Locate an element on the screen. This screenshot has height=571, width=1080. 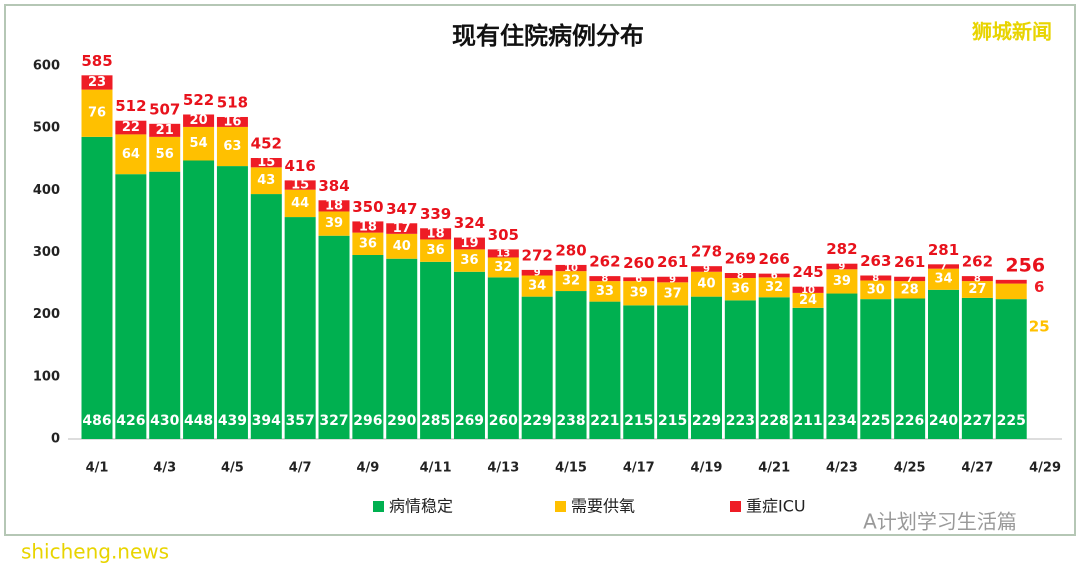
x-tick-label: 4/9 is located at coordinates (367, 468).